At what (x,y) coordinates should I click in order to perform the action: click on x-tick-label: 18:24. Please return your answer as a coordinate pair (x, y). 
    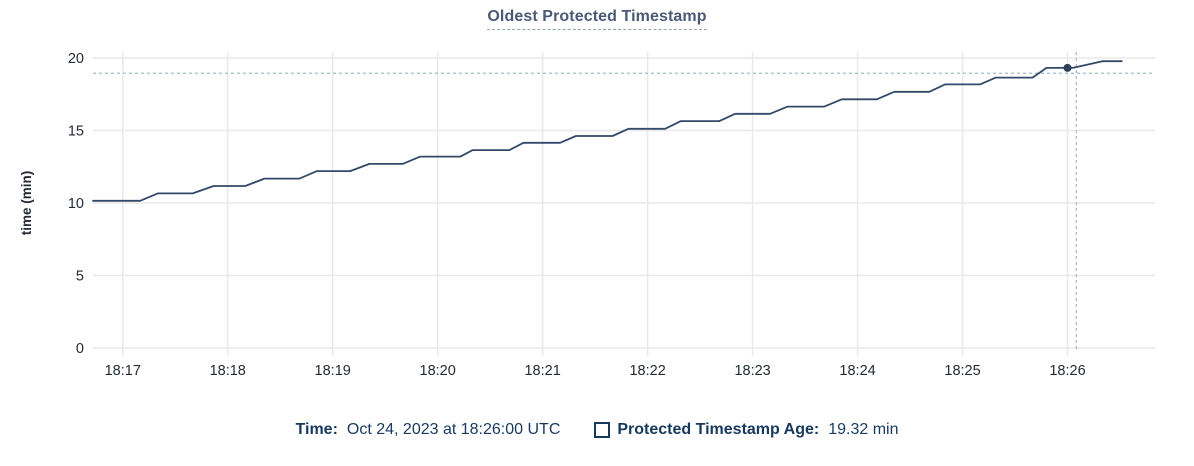
    Looking at the image, I should click on (857, 371).